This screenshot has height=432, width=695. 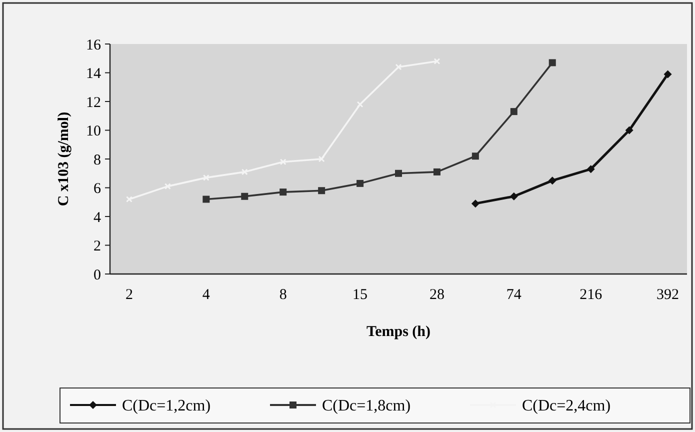 I want to click on y-tick-label: 10, so click(x=93, y=132).